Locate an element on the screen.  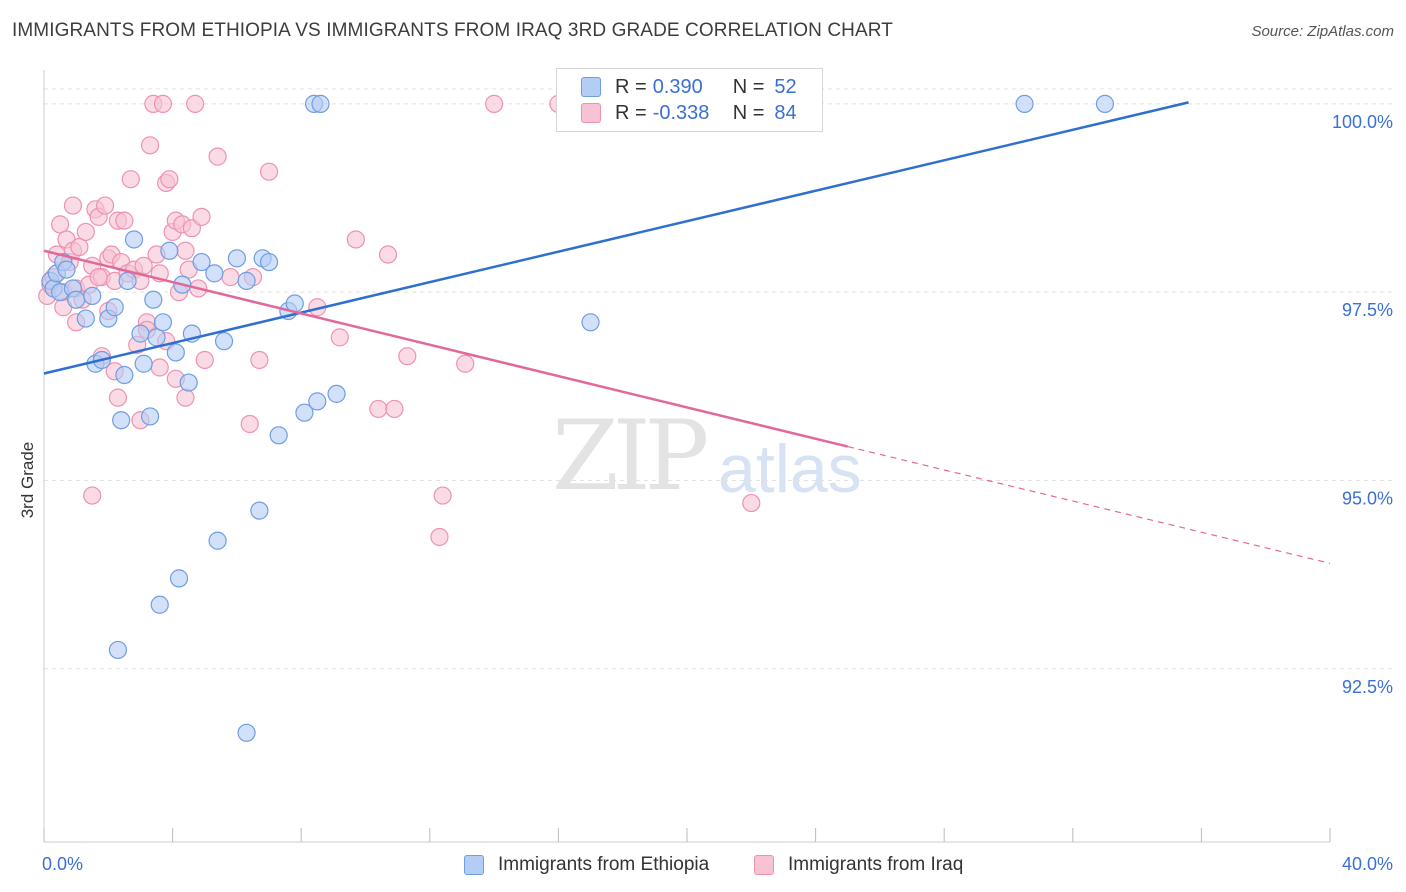
iraq-legend-swatch is located at coordinates (764, 865).